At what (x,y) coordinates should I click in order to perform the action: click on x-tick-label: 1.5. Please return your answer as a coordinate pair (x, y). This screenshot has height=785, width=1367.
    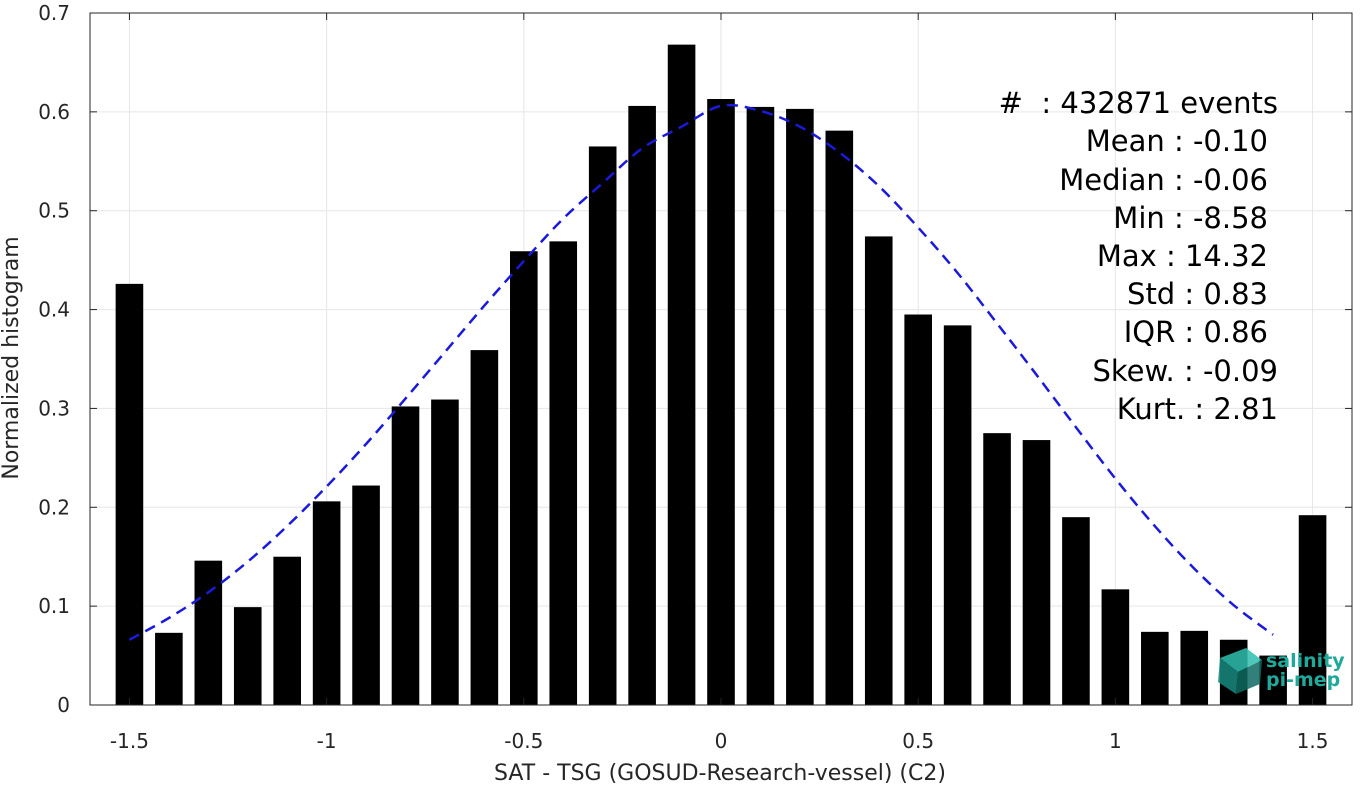
    Looking at the image, I should click on (1313, 741).